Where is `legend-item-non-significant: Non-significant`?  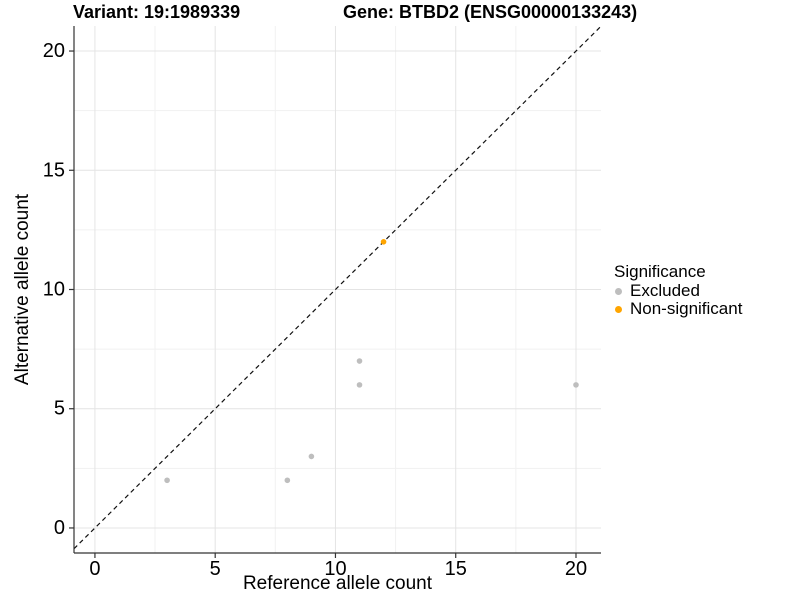
legend-item-non-significant: Non-significant is located at coordinates (677, 309).